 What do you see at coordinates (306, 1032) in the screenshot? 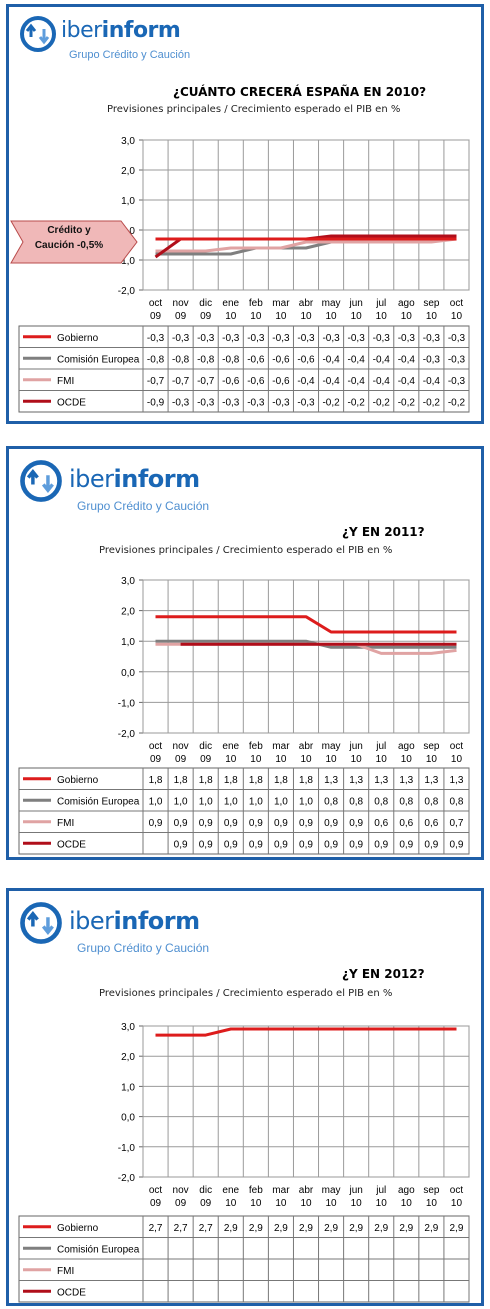
I see `series-line-gobierno` at bounding box center [306, 1032].